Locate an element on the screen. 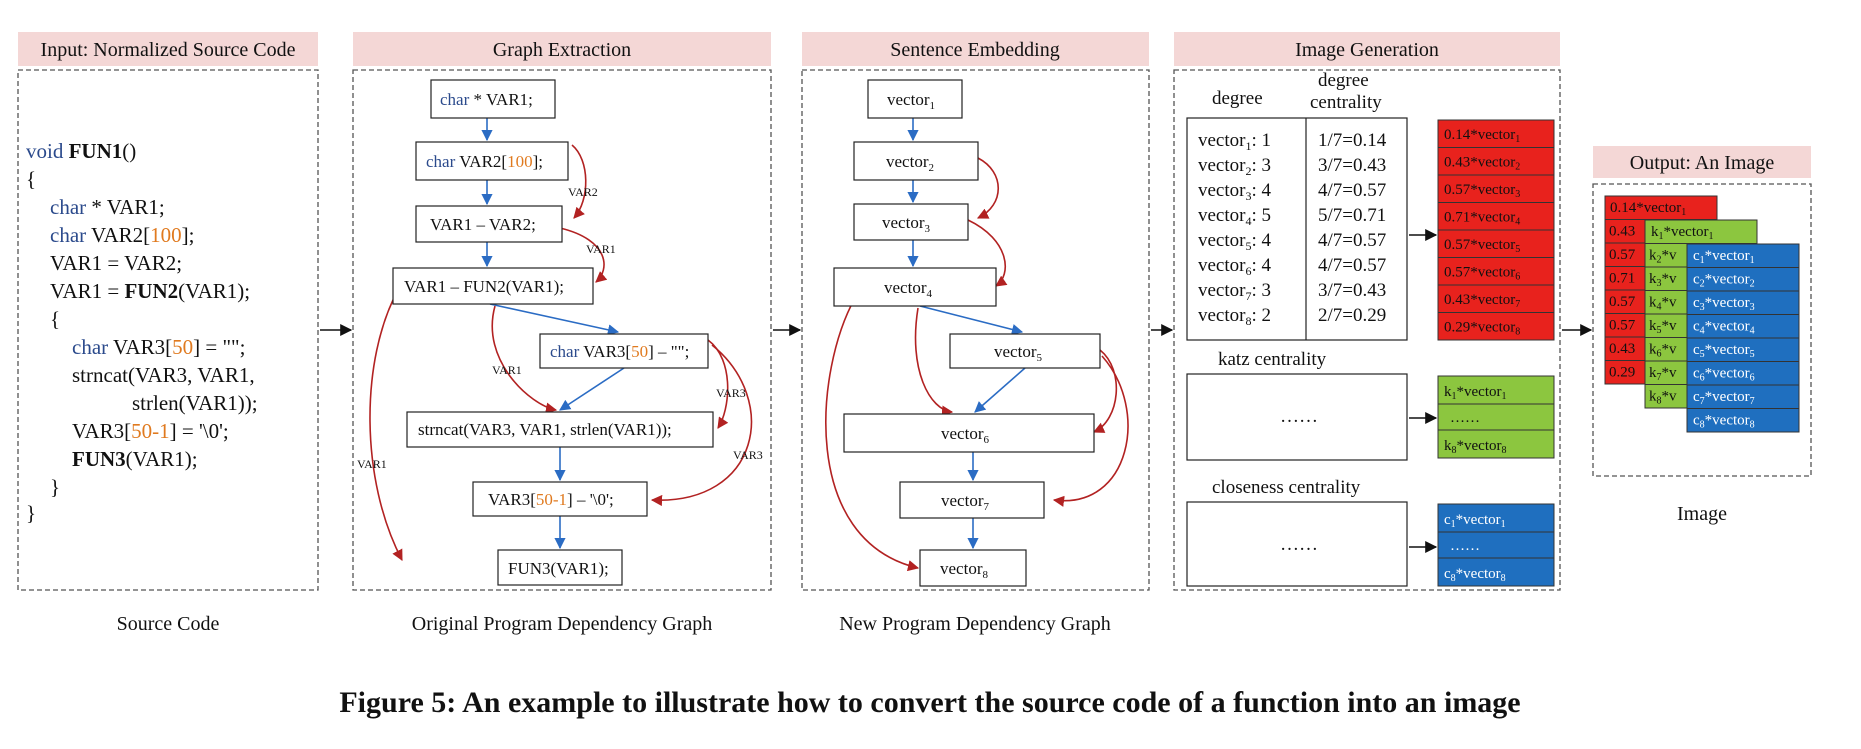  pdg-node-2: char VAR2[100]; is located at coordinates (492, 161).